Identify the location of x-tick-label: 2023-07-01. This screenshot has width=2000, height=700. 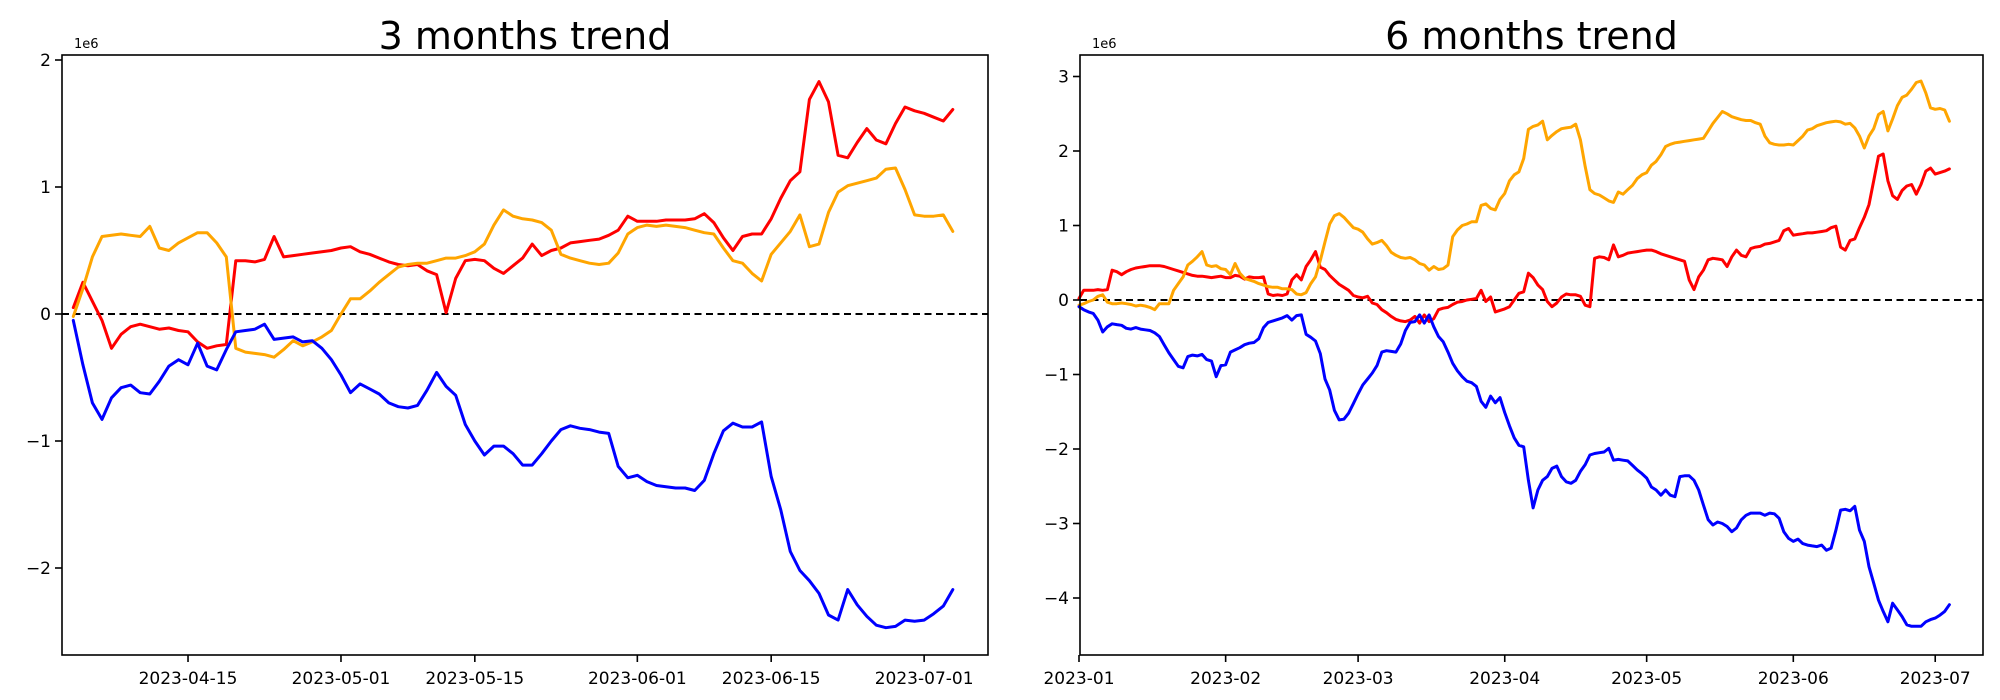
(924, 679).